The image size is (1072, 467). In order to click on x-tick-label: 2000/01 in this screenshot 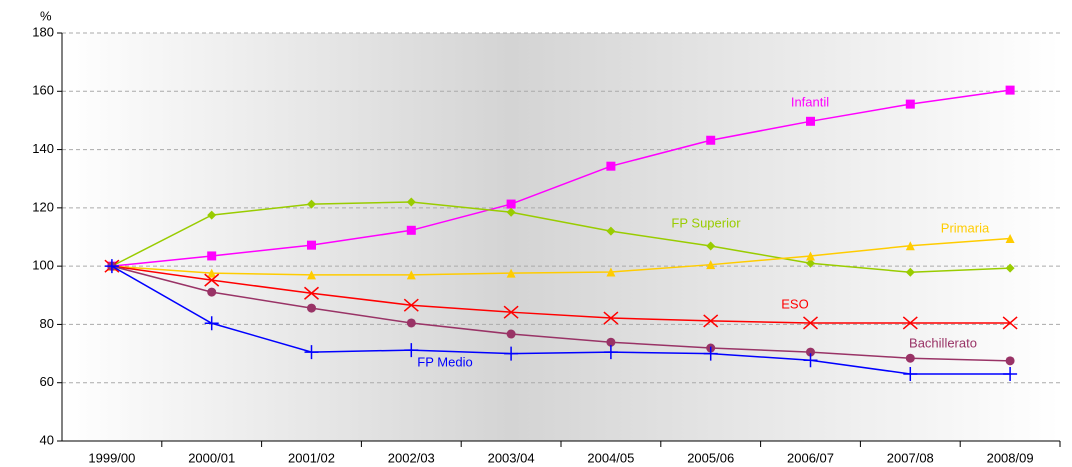, I will do `click(211, 457)`.